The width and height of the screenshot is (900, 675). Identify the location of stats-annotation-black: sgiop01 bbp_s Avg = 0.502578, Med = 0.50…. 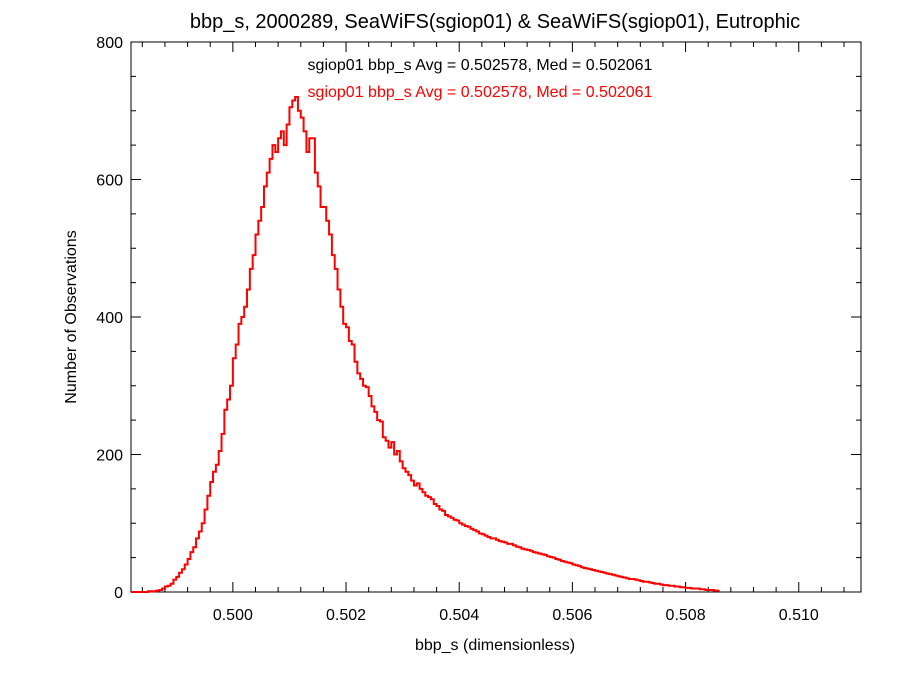
(480, 65).